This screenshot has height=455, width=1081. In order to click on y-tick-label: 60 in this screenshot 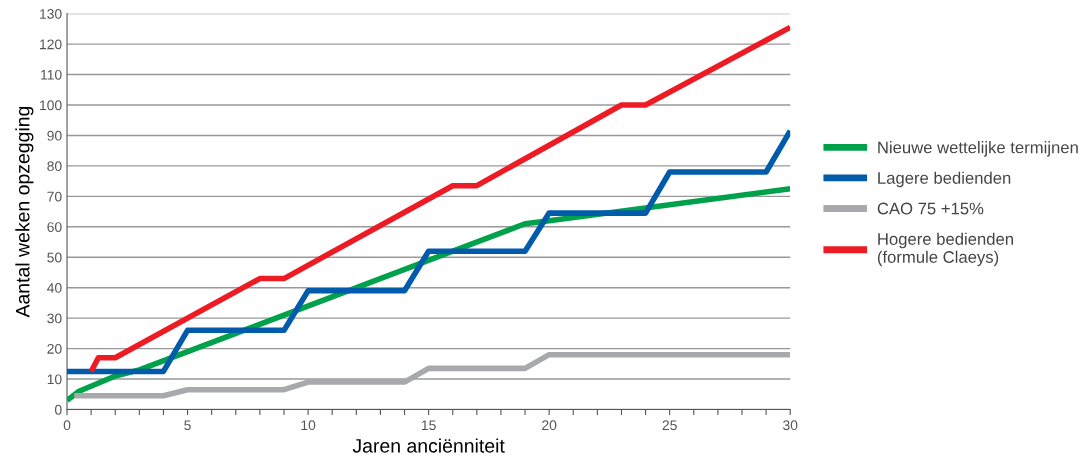, I will do `click(54, 227)`.